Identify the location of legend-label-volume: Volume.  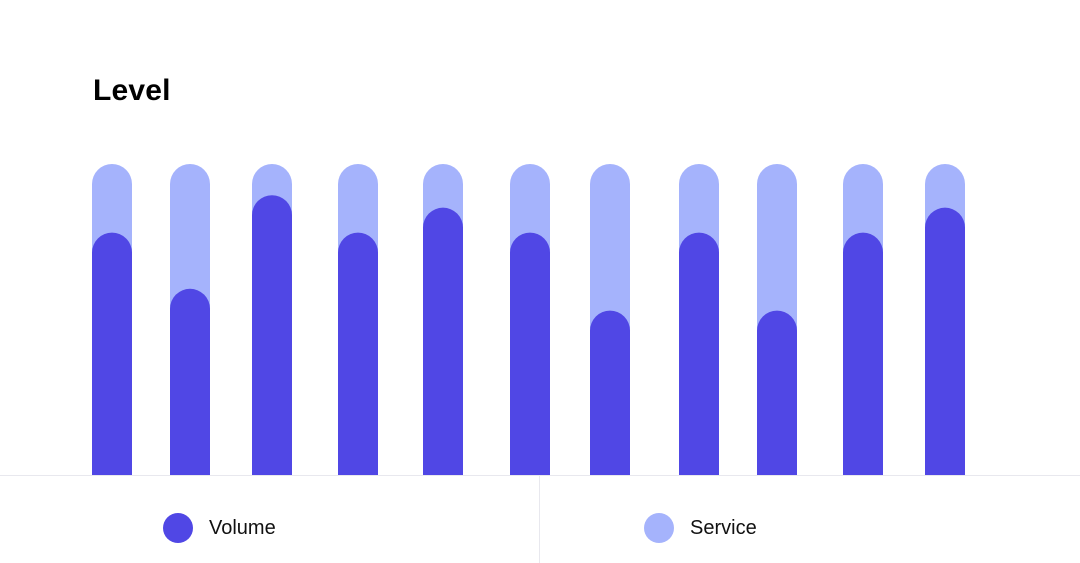
(242, 527).